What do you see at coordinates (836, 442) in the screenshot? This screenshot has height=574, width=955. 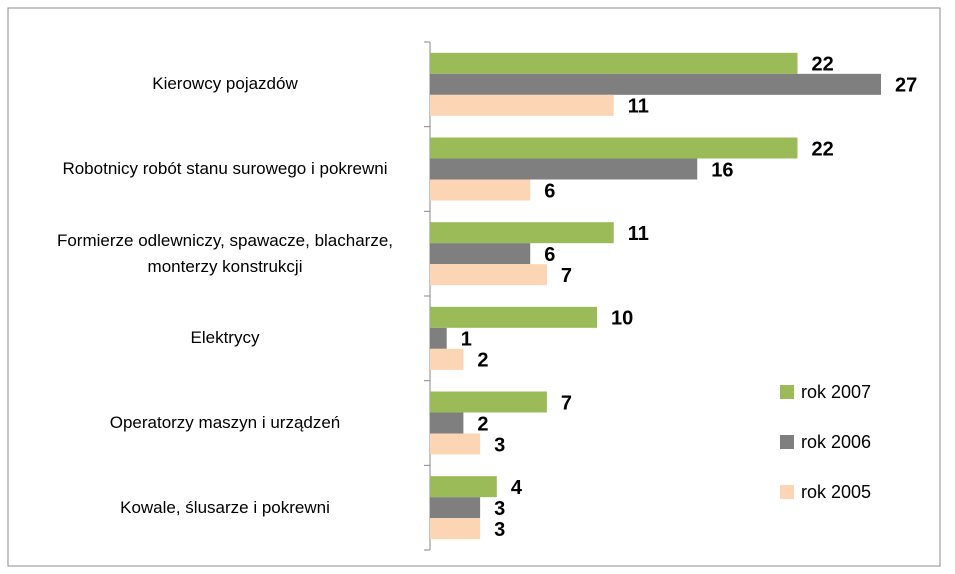 I see `legend-label: rok 2006` at bounding box center [836, 442].